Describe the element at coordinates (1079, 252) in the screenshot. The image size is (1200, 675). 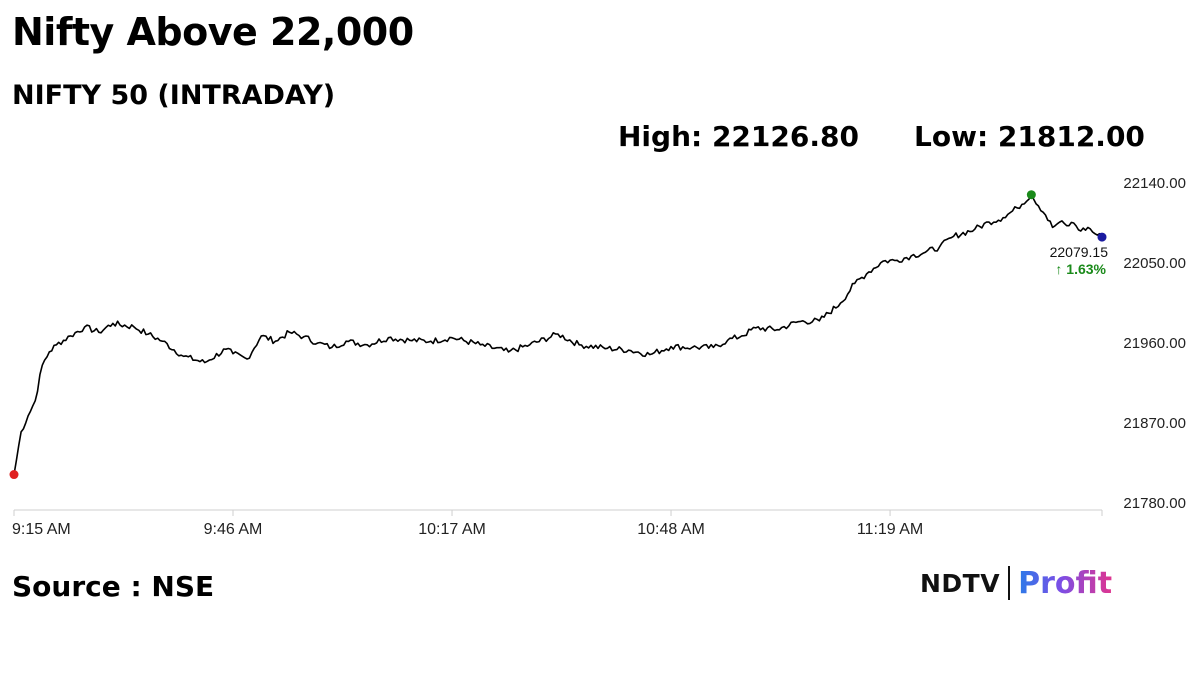
I see `last-value-label: 22079.15` at that location.